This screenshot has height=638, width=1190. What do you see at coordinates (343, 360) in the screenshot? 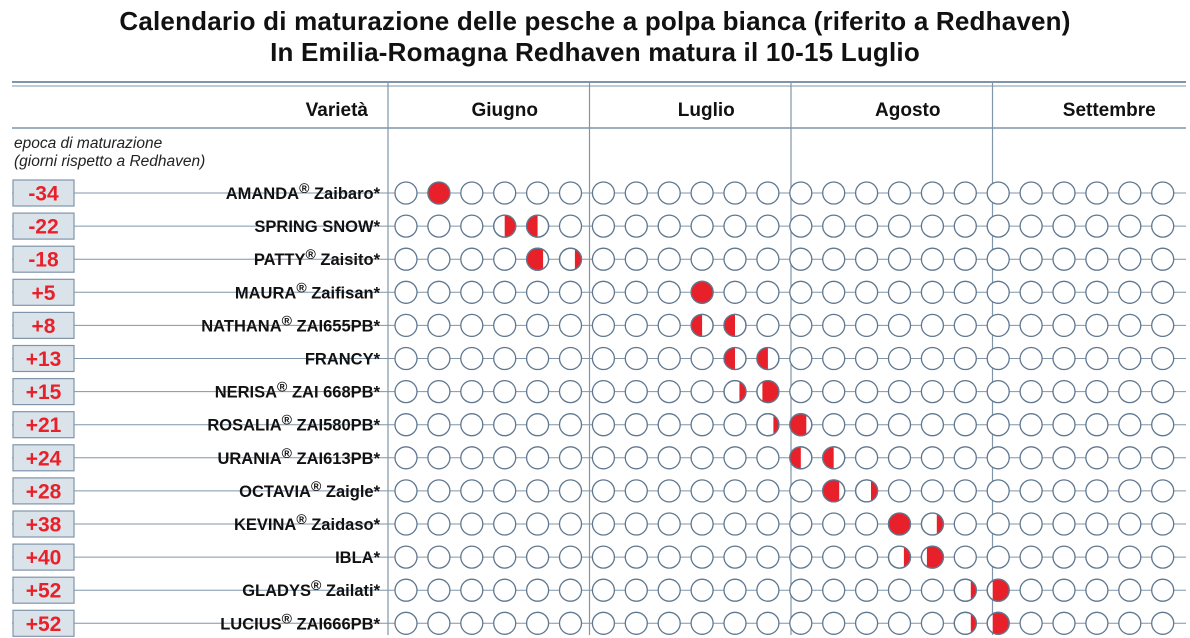
I see `variety-name-main: FRANCY*` at bounding box center [343, 360].